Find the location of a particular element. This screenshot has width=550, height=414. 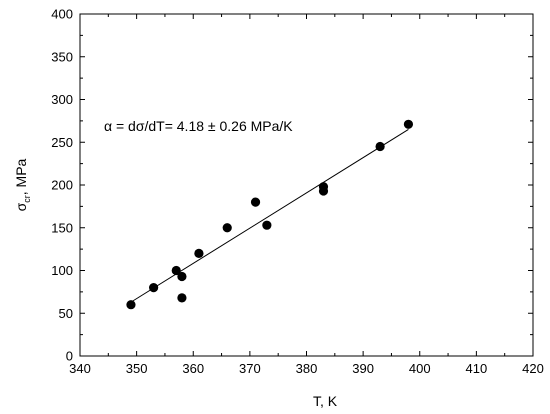

x-tick-label: 410 is located at coordinates (477, 368).